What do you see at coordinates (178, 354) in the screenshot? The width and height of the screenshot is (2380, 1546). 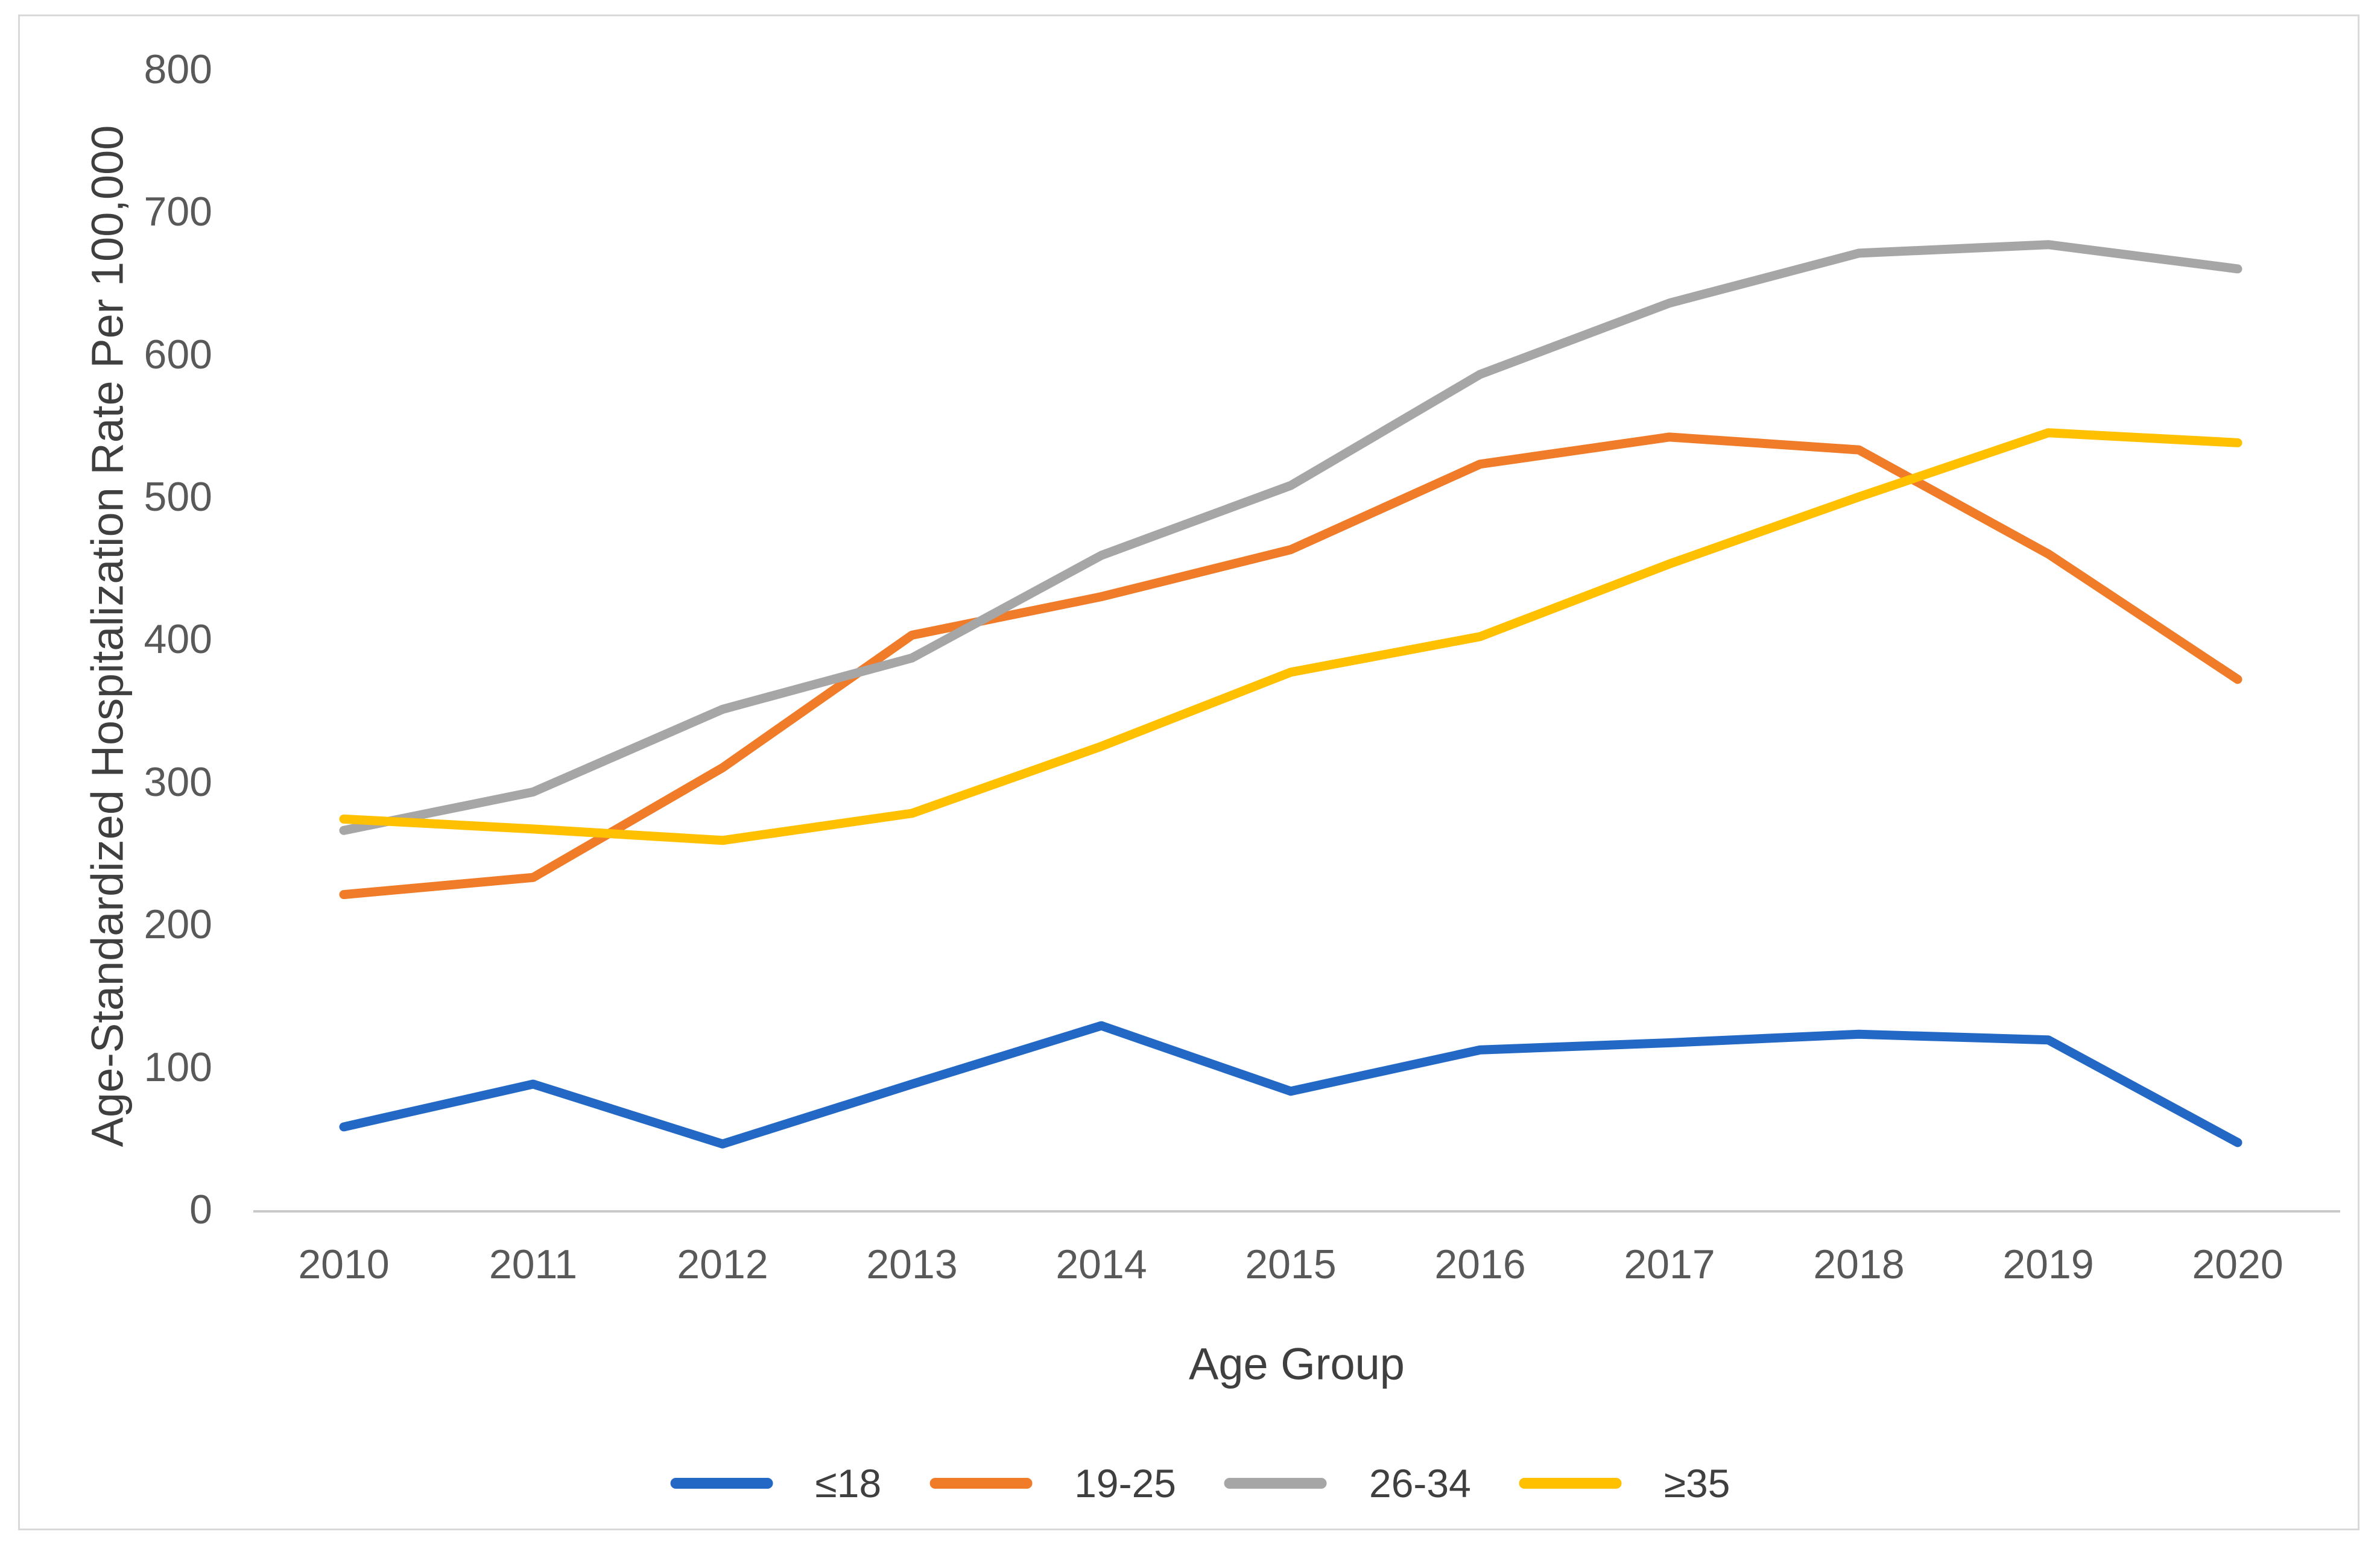 I see `y-tick-label: 600` at bounding box center [178, 354].